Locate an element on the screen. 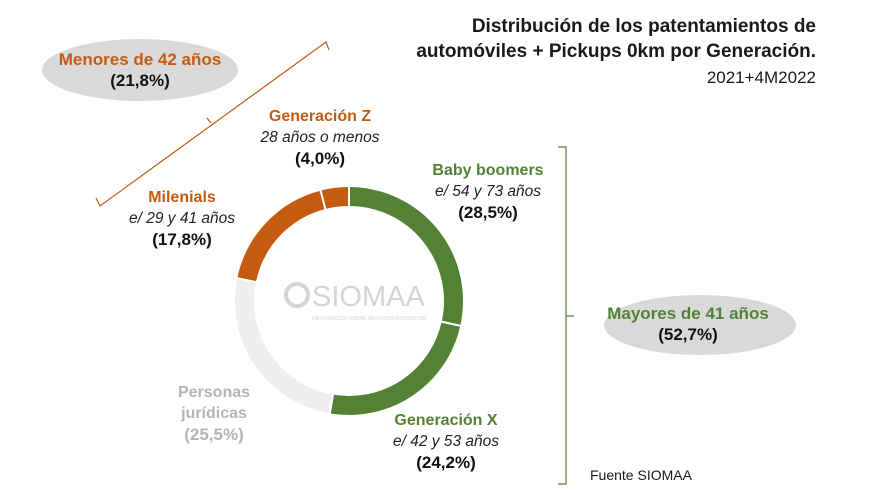 This screenshot has height=494, width=880. watermark-subtext: INFORMACIÓN SOBRE MERCADO AUTOMOTOR is located at coordinates (369, 318).